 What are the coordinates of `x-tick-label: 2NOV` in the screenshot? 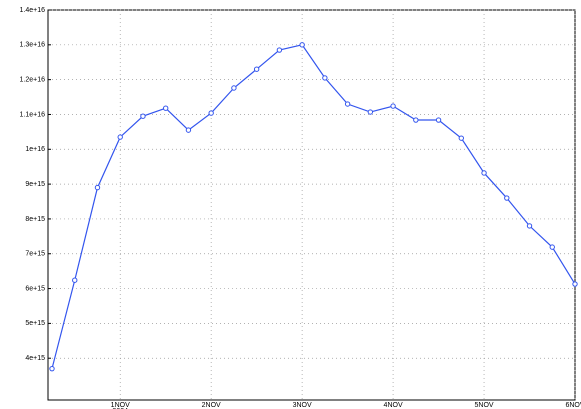 It's located at (211, 405).